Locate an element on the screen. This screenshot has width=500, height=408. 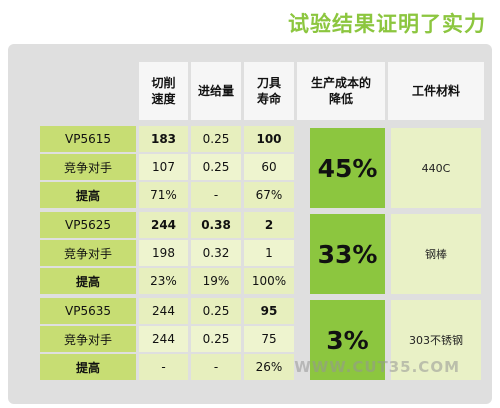
workpiece-material-value: 钢棒 is located at coordinates (436, 254).